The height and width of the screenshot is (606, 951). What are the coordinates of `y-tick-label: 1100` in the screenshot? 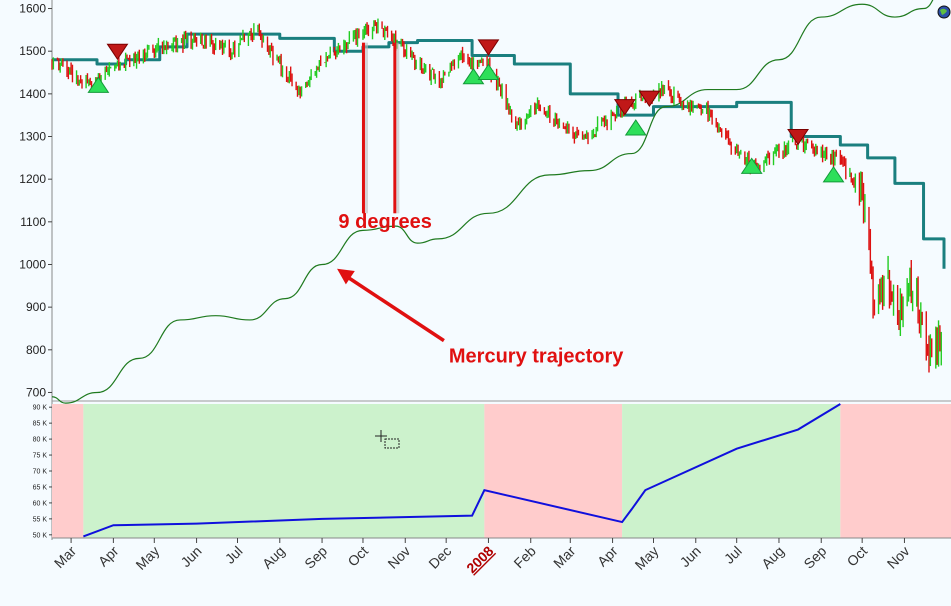 It's located at (33, 222).